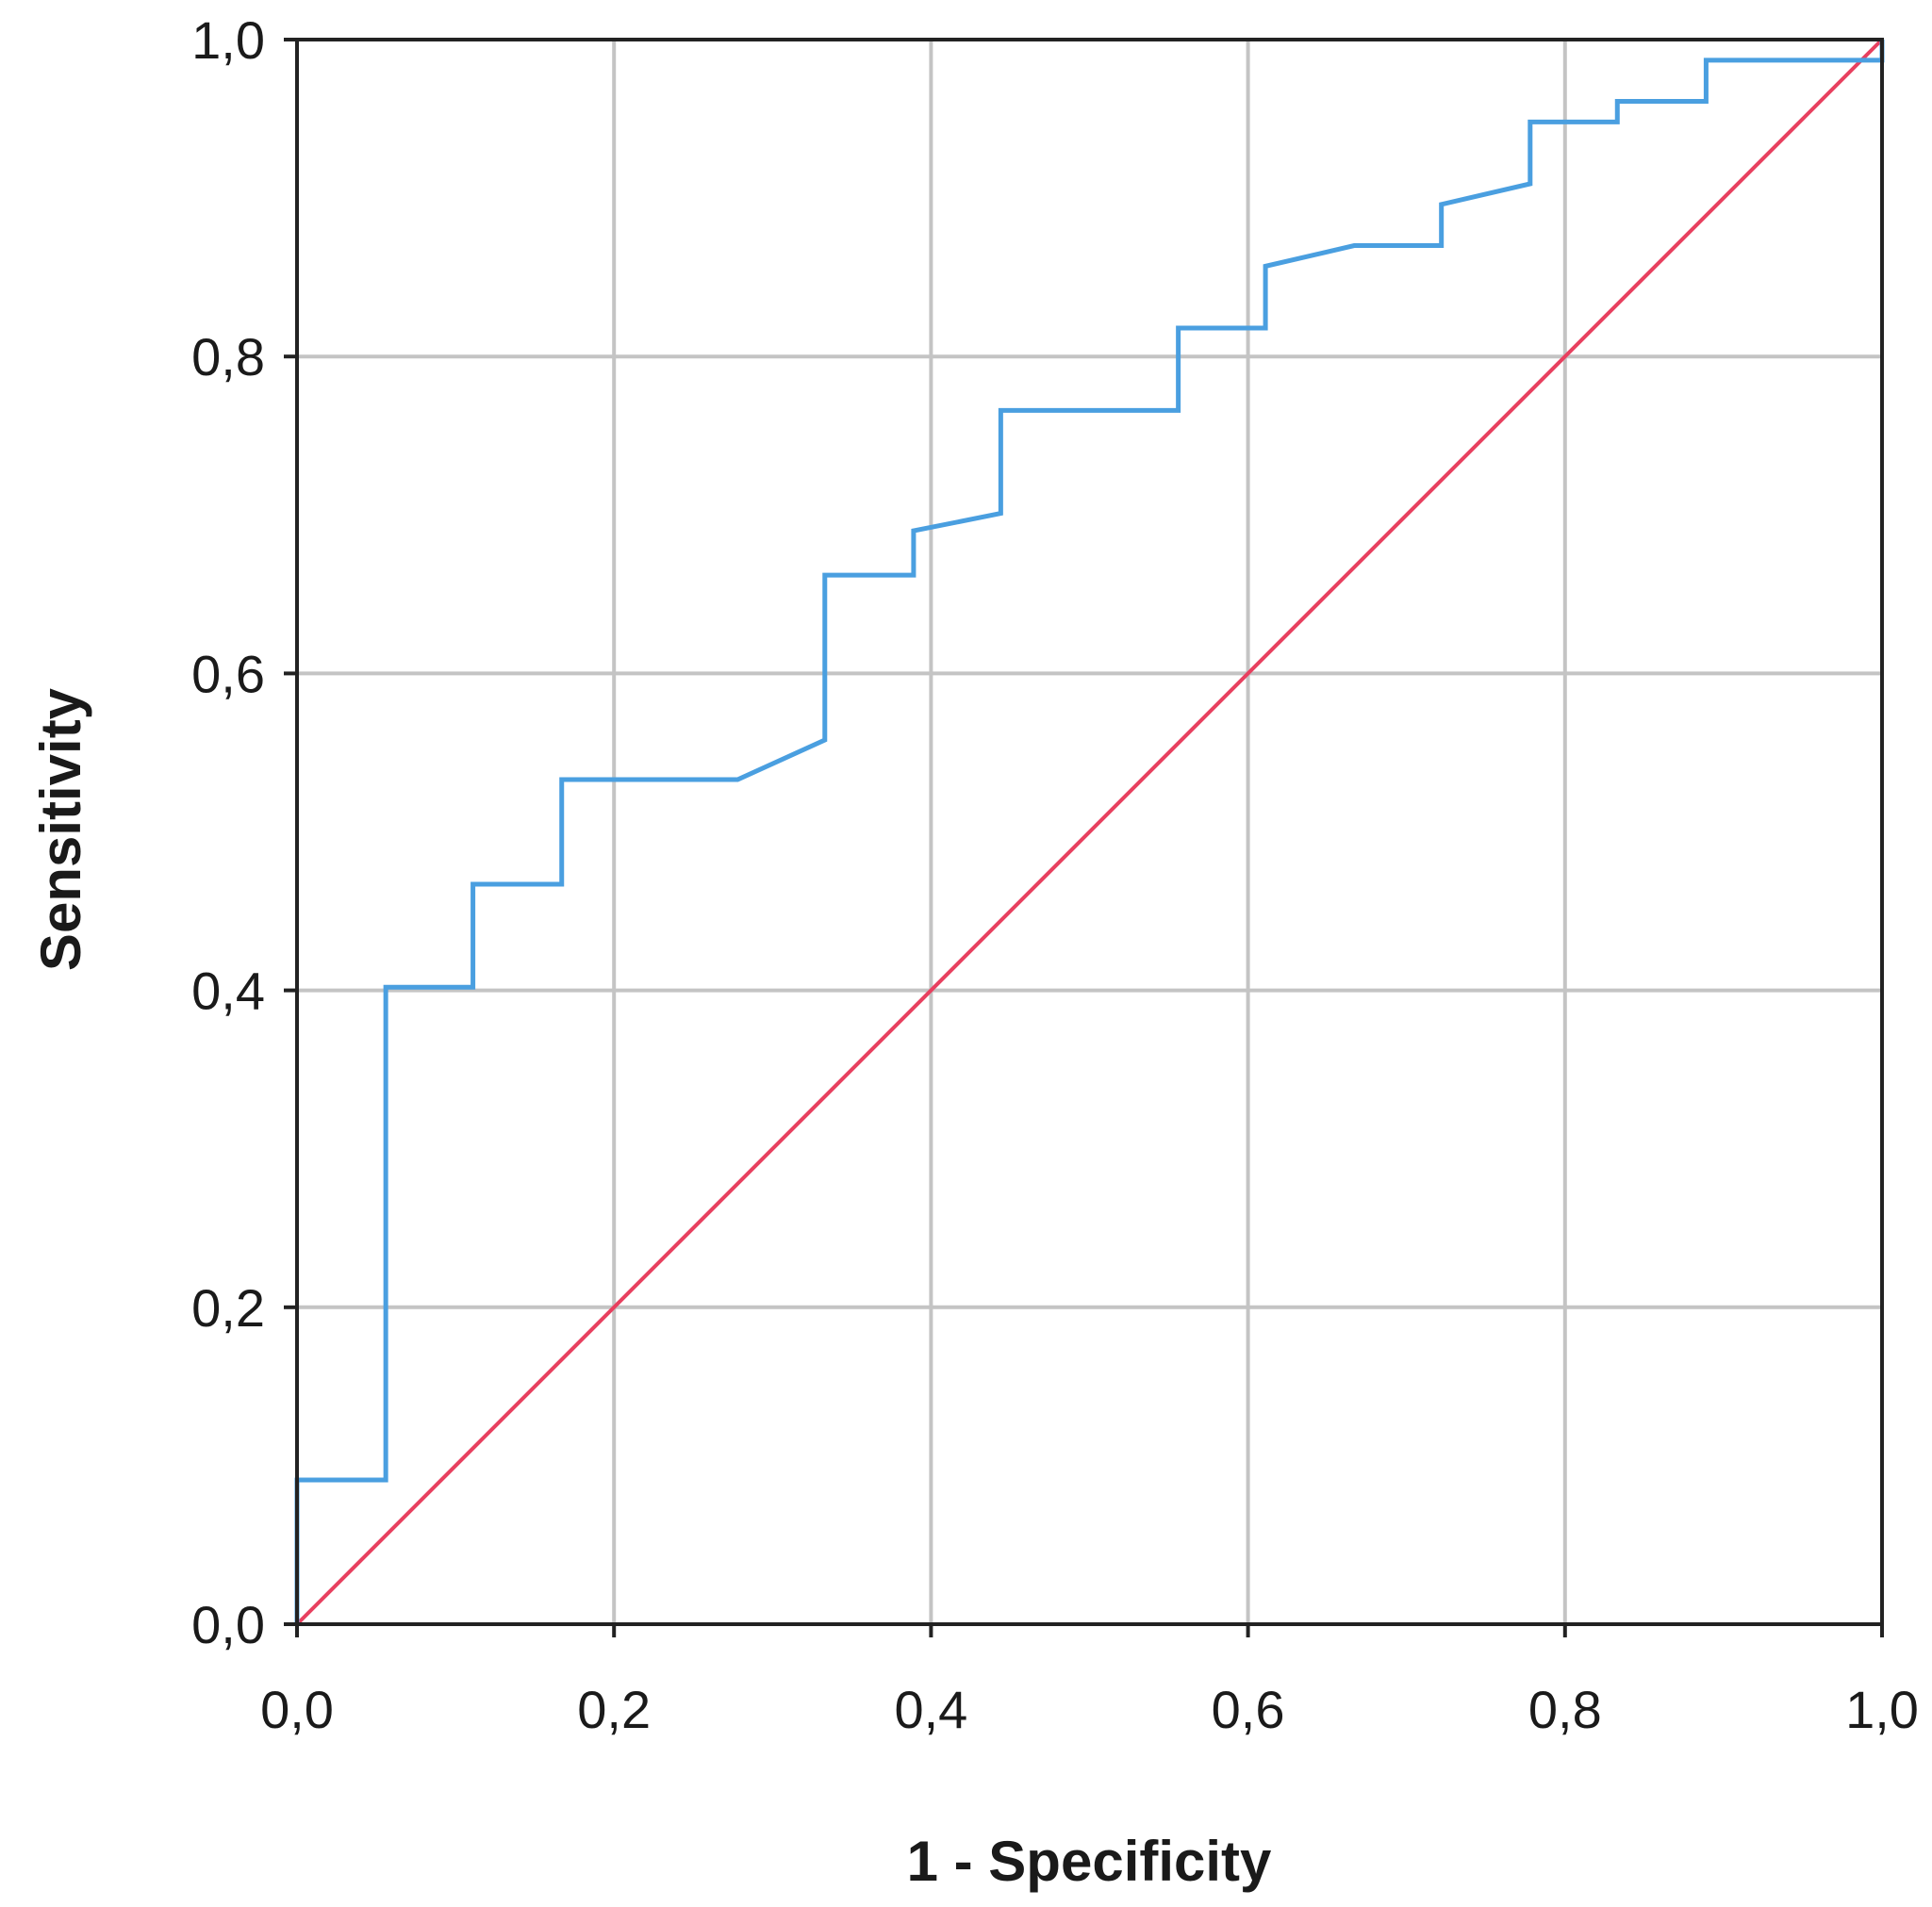  I want to click on y-tick-label: 0,4, so click(228, 991).